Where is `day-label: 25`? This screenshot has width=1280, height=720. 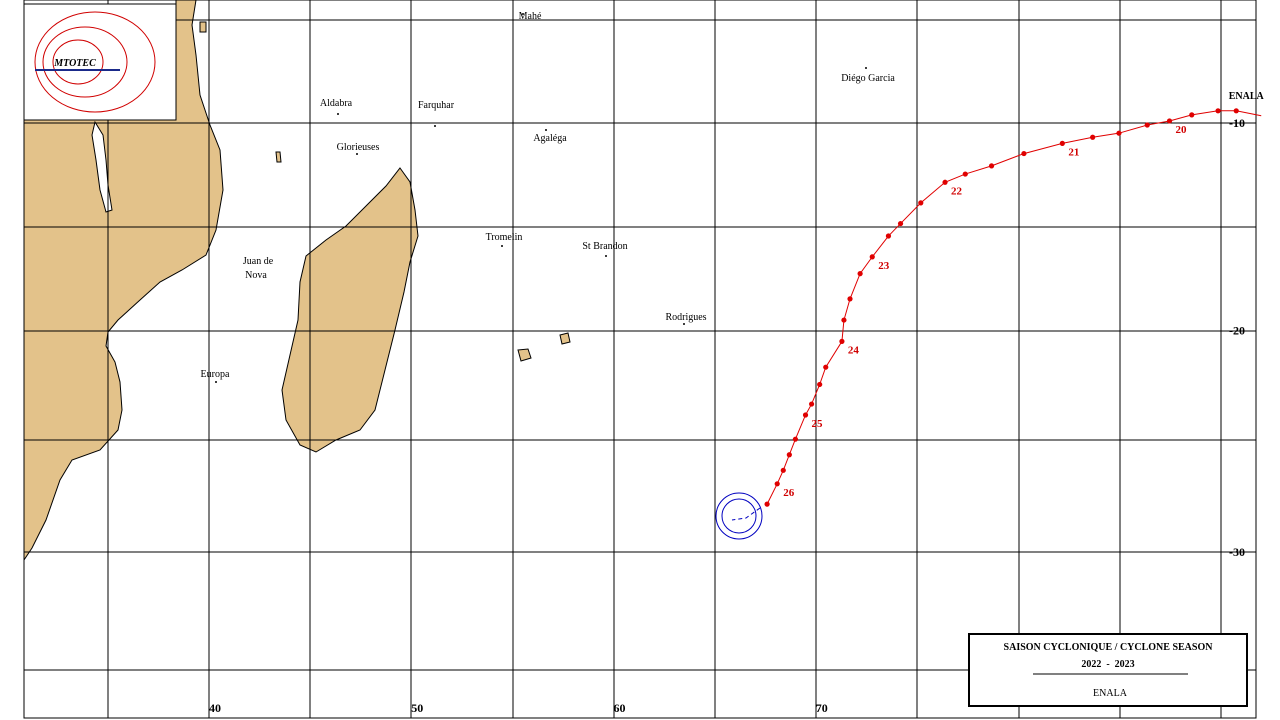
day-label: 25 is located at coordinates (818, 424).